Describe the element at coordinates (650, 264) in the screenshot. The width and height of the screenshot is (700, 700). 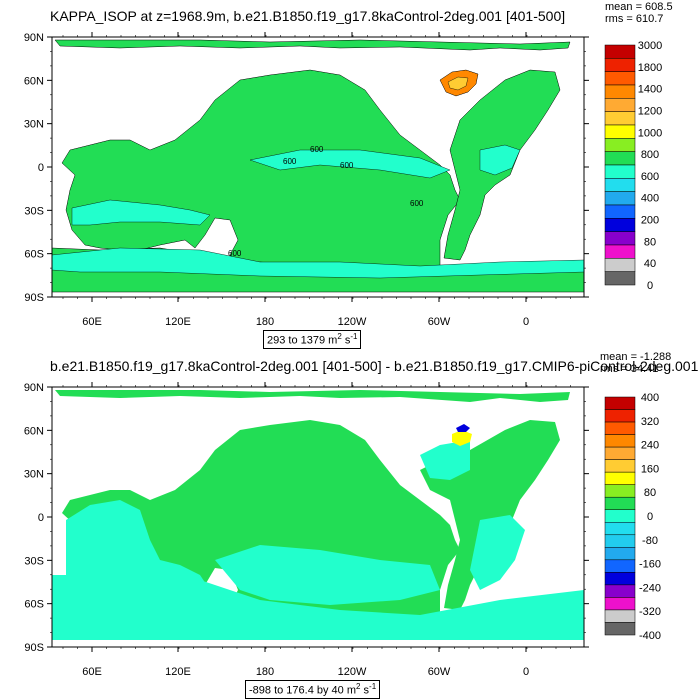
I see `colorbar-label: 40` at that location.